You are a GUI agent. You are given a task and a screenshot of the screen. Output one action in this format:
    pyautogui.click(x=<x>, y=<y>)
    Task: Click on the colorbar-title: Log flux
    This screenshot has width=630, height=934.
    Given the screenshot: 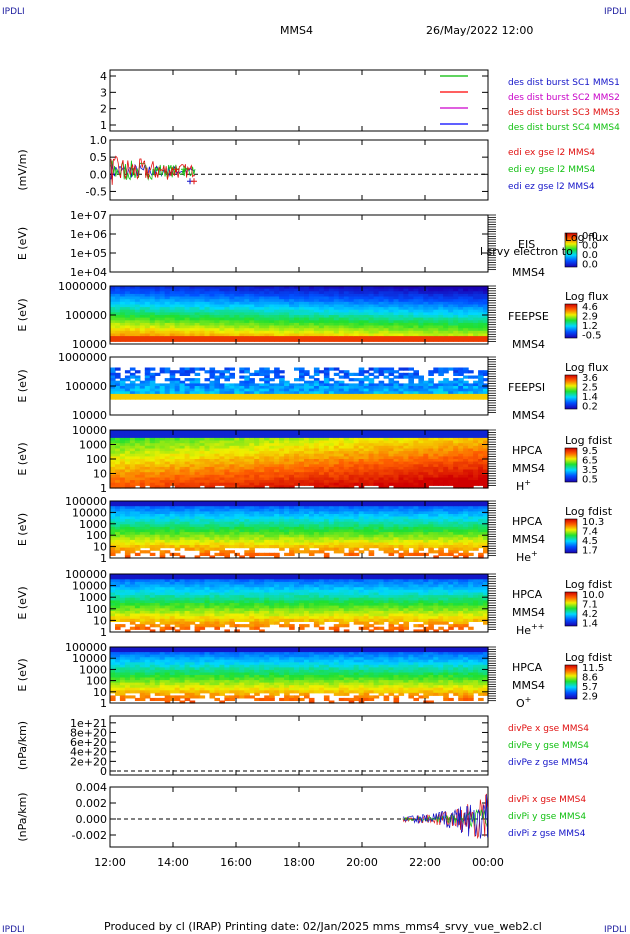 What is the action you would take?
    pyautogui.click(x=587, y=237)
    